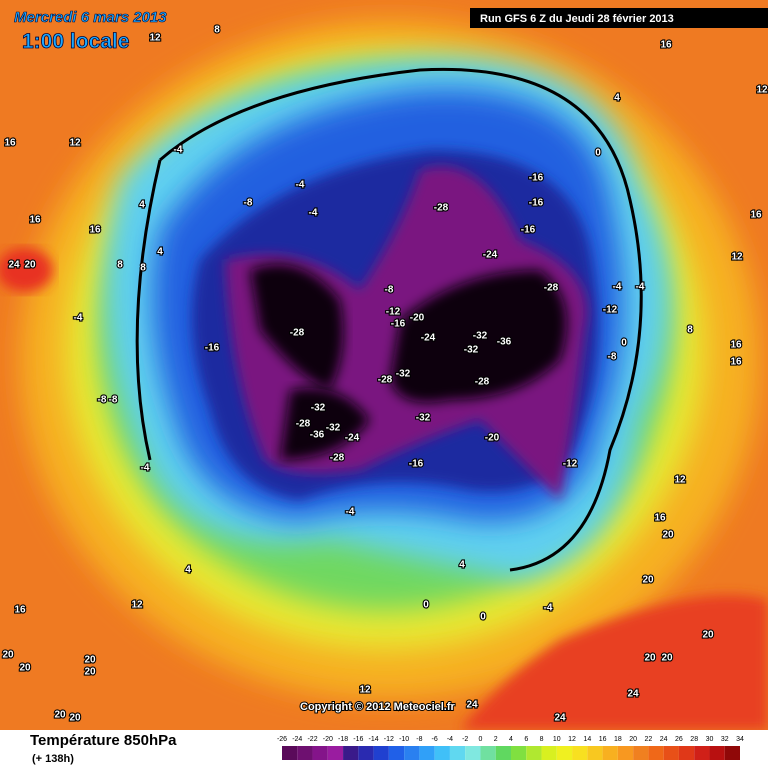  I want to click on colorbar-tick-label: 24, so click(664, 739).